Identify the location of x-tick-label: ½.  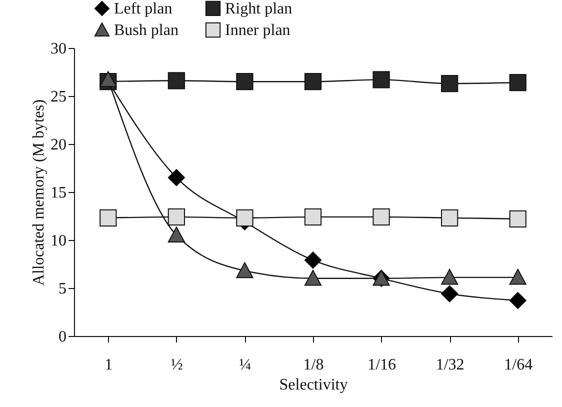
(176, 365).